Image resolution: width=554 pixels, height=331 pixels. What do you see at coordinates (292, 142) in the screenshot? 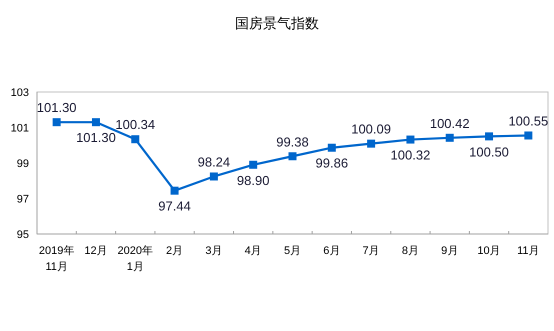
I see `data-label: 99.38` at bounding box center [292, 142].